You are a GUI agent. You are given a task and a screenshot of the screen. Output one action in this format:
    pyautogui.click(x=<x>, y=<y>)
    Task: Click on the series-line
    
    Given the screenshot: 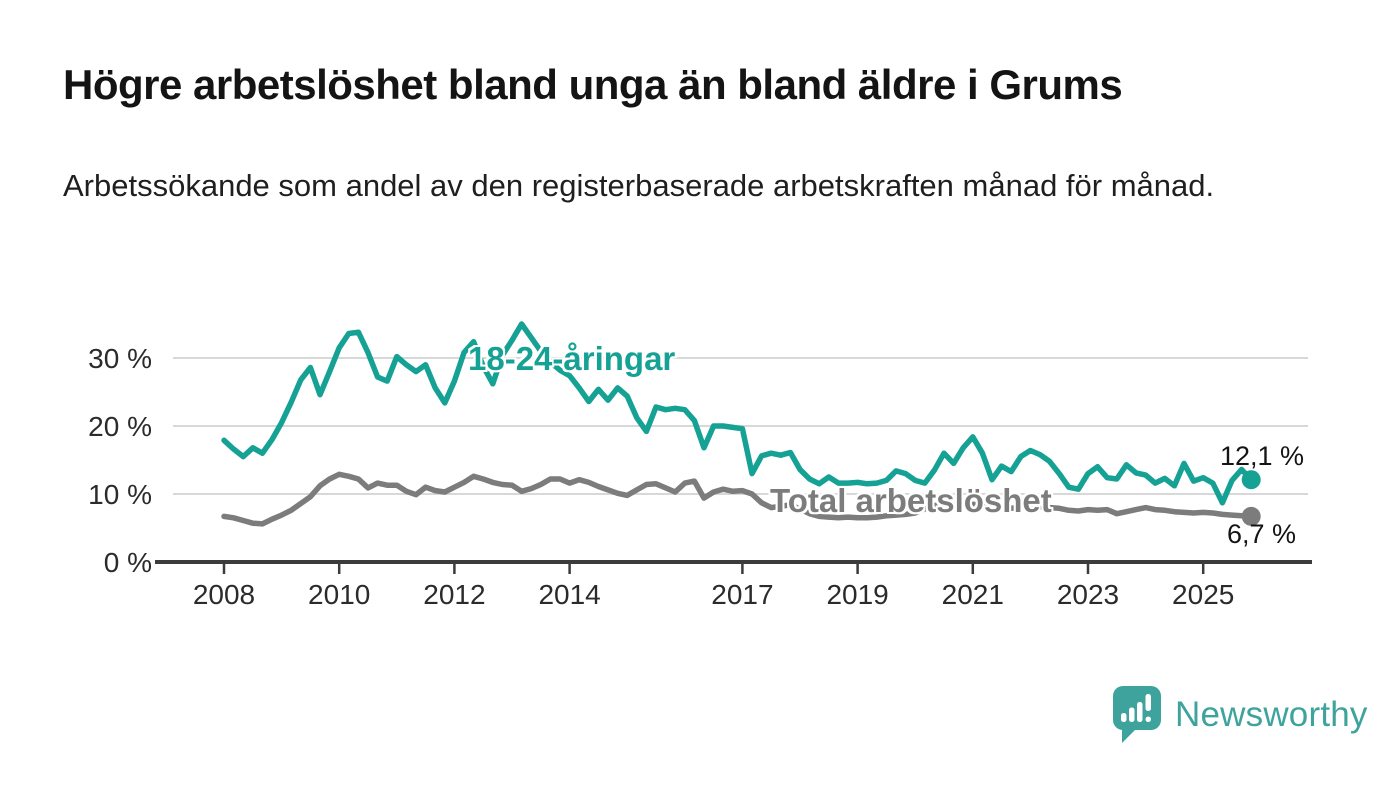 What is the action you would take?
    pyautogui.click(x=737, y=499)
    